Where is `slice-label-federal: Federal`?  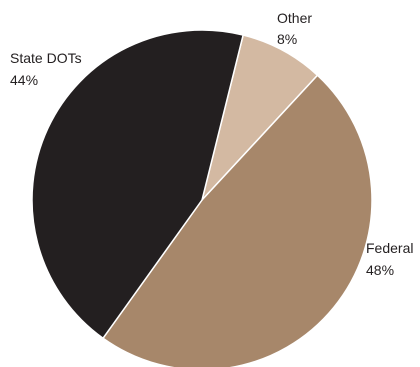
slice-label-federal: Federal is located at coordinates (389, 248).